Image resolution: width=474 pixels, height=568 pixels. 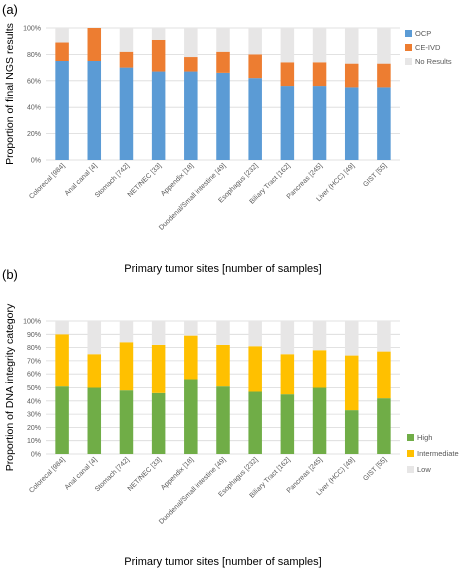 I want to click on legend-label: No Results, so click(x=433, y=61).